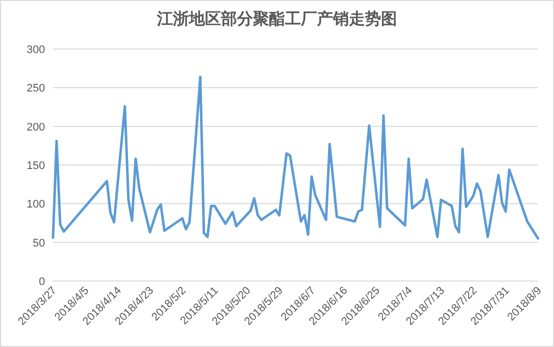 This screenshot has height=347, width=554. What do you see at coordinates (35, 204) in the screenshot?
I see `y-tick-label: 100` at bounding box center [35, 204].